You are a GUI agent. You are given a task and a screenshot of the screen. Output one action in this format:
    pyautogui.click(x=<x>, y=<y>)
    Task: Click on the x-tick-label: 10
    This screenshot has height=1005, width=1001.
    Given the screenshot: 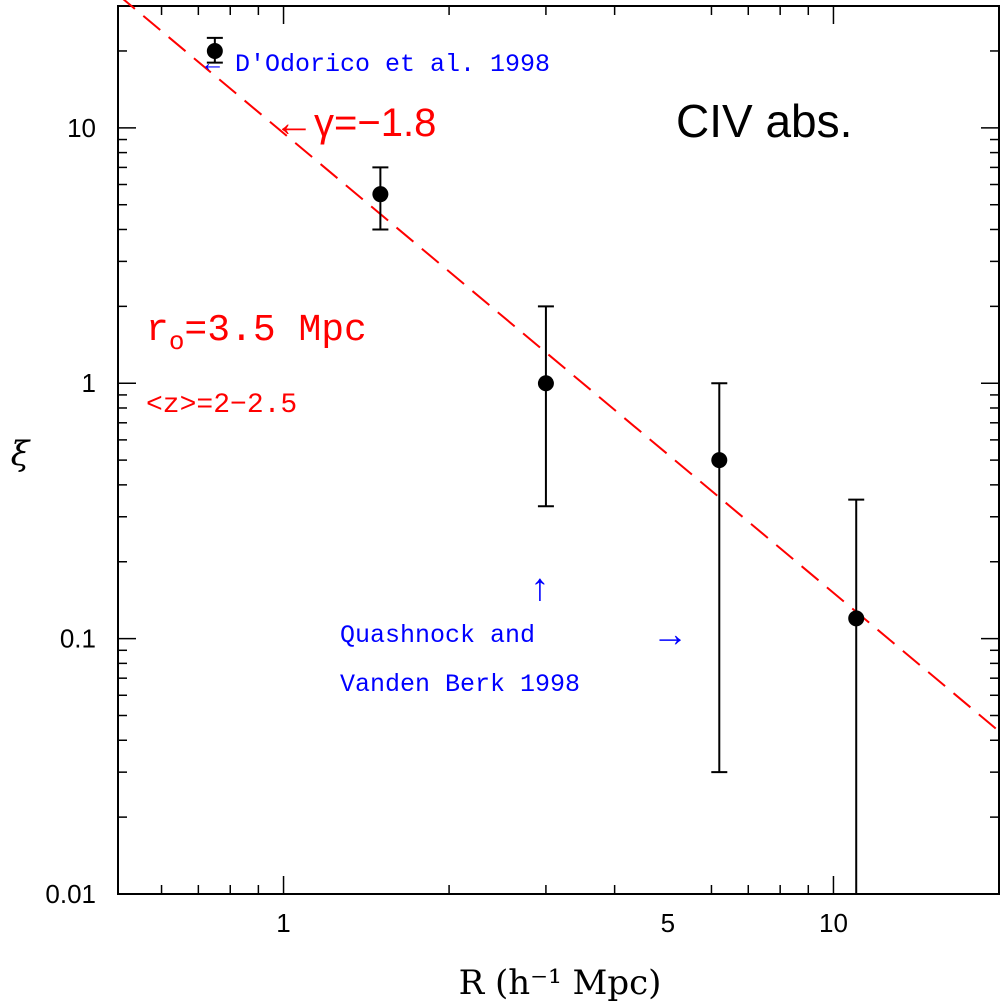 What is the action you would take?
    pyautogui.click(x=833, y=923)
    